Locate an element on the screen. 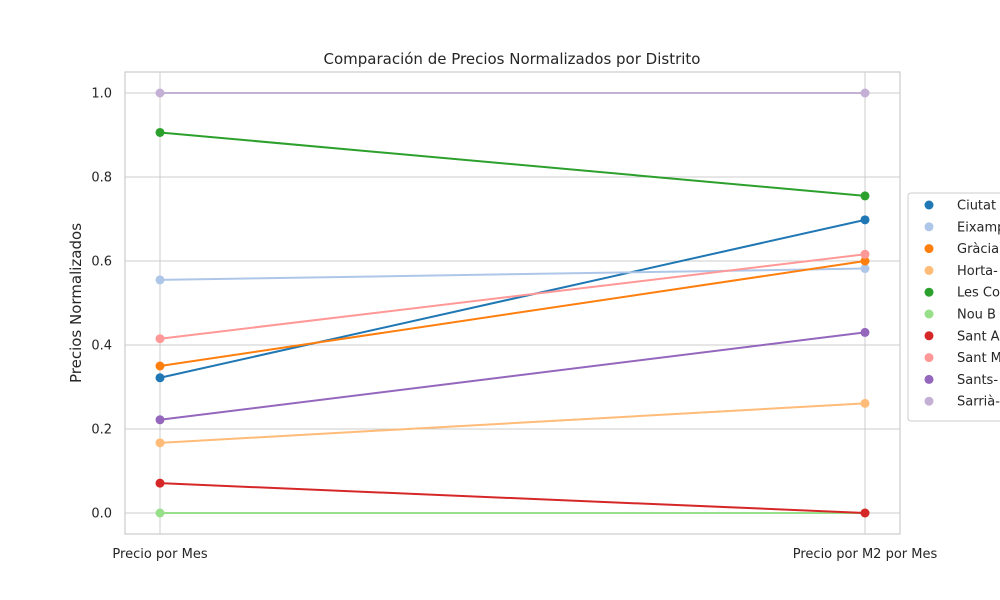  legend-label: Sarrià- is located at coordinates (978, 402).